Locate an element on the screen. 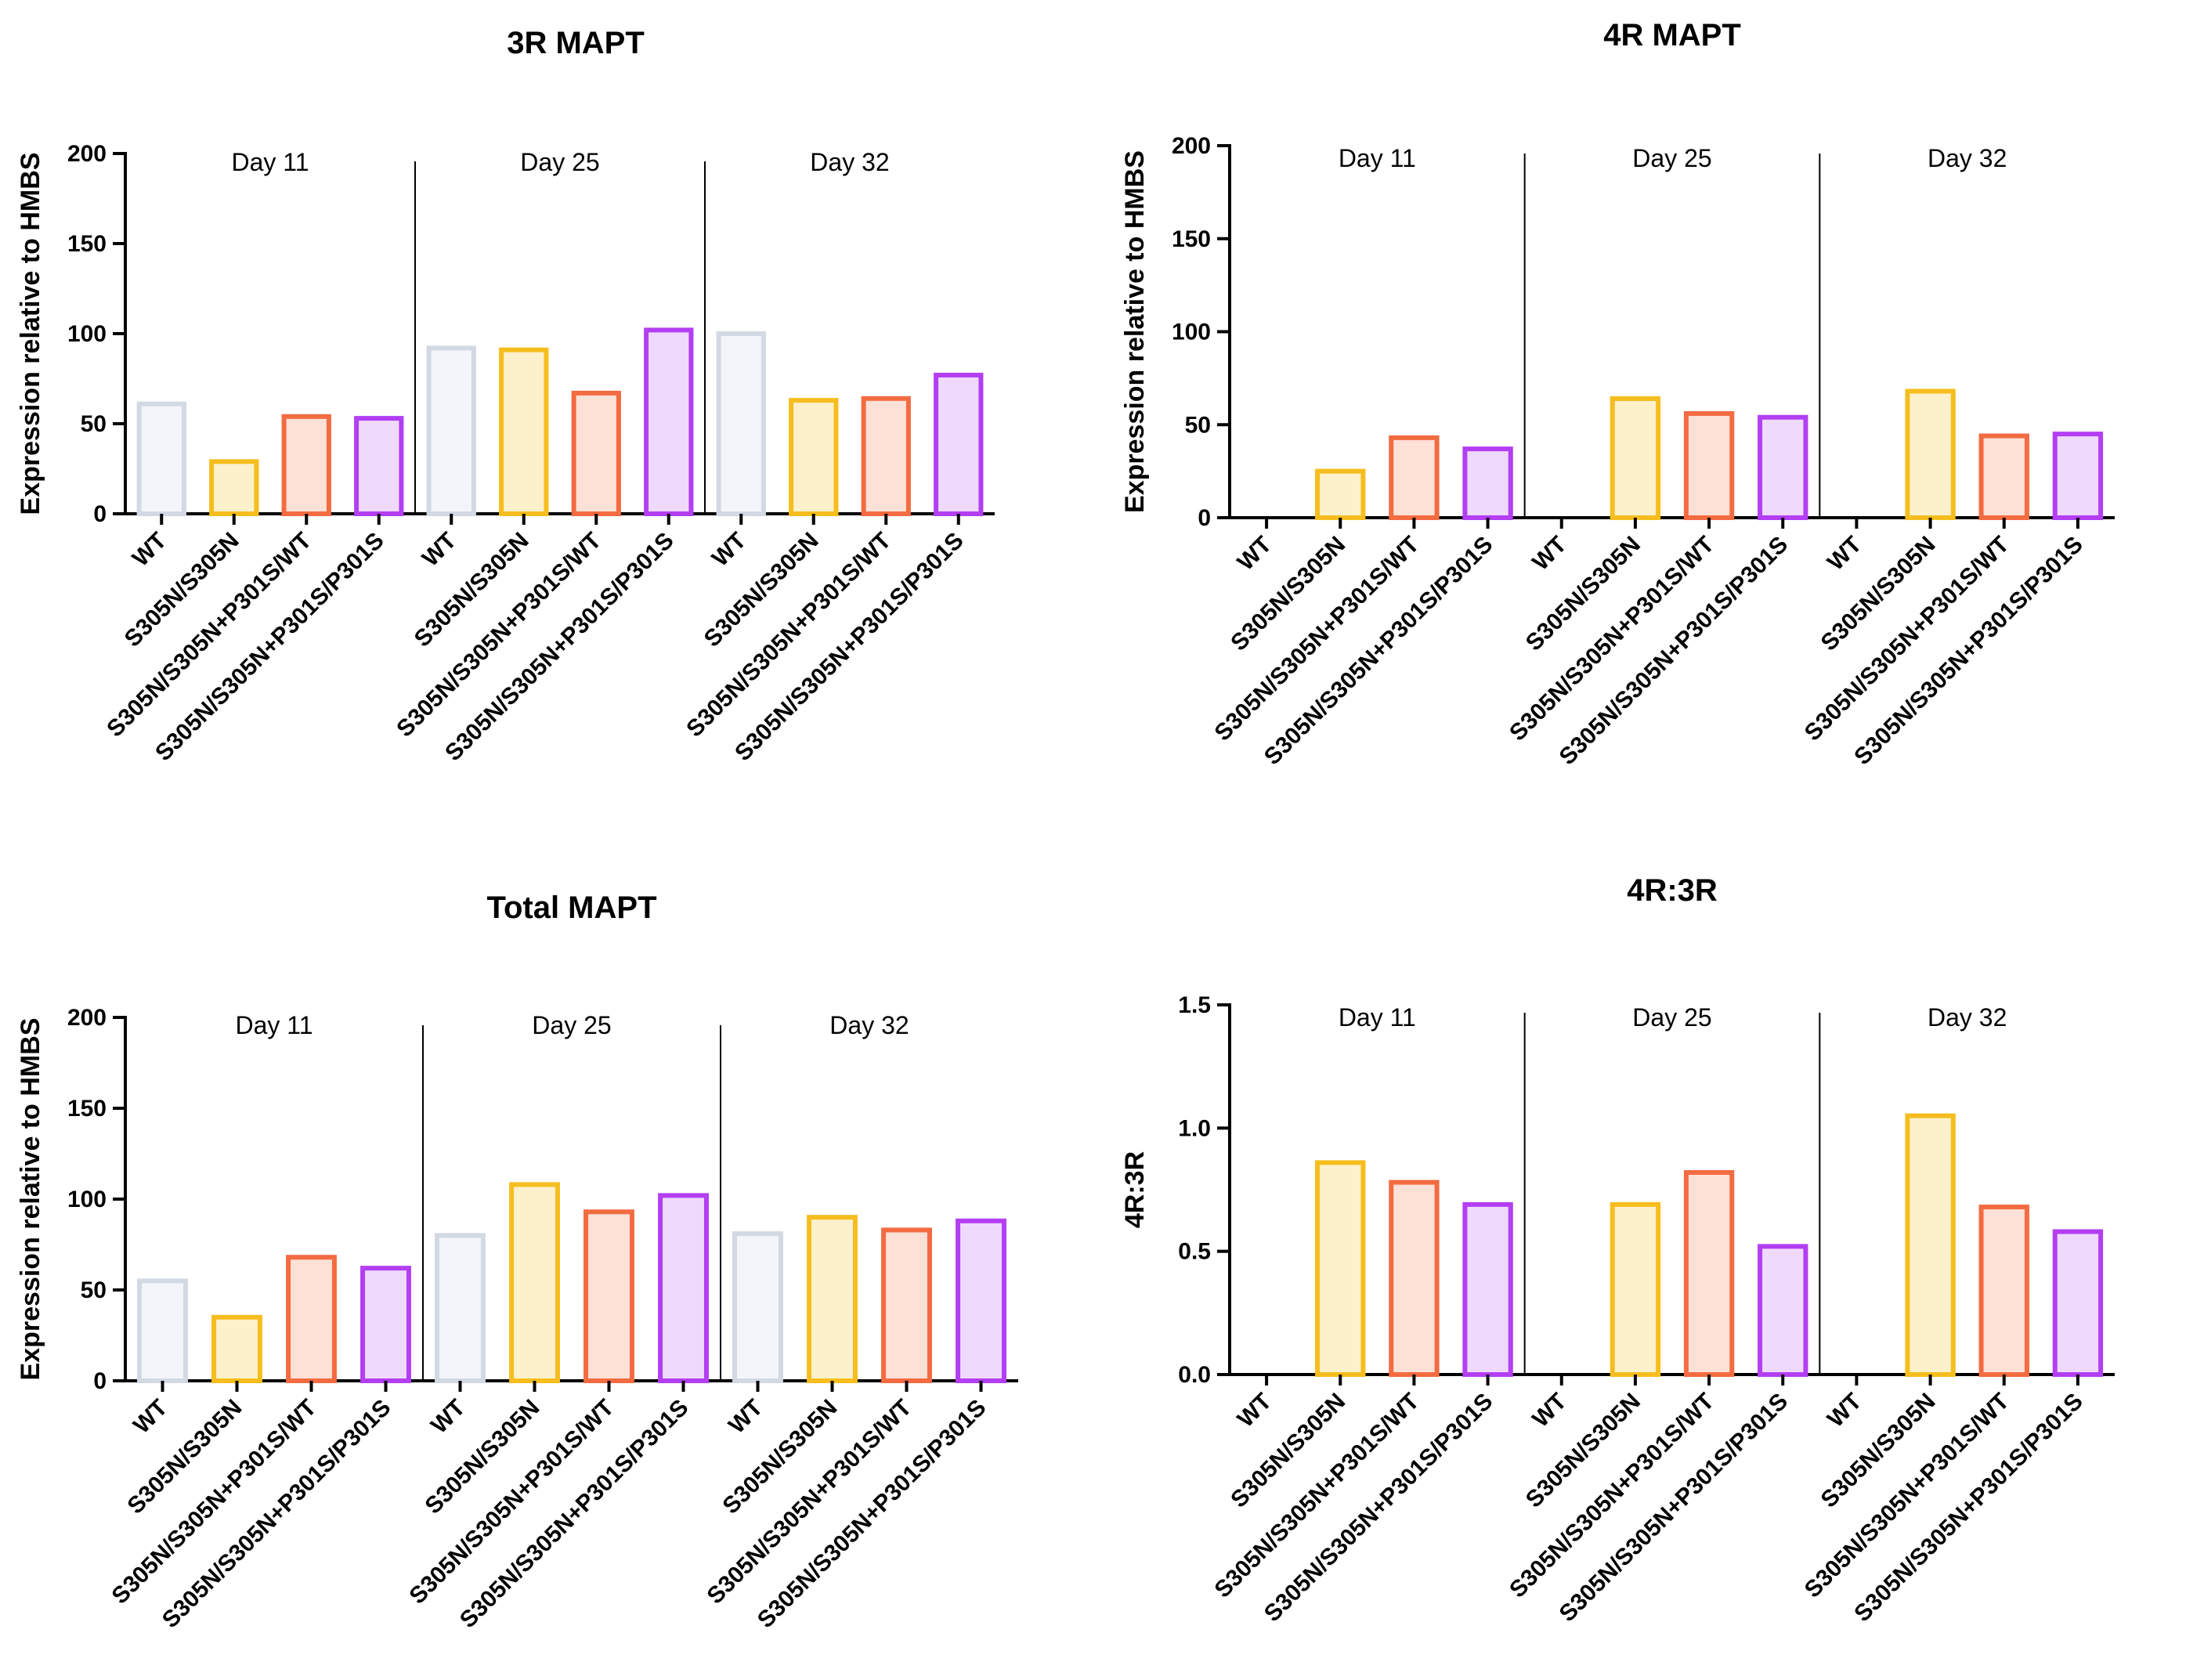  chart-title: 3R MAPT is located at coordinates (576, 43).